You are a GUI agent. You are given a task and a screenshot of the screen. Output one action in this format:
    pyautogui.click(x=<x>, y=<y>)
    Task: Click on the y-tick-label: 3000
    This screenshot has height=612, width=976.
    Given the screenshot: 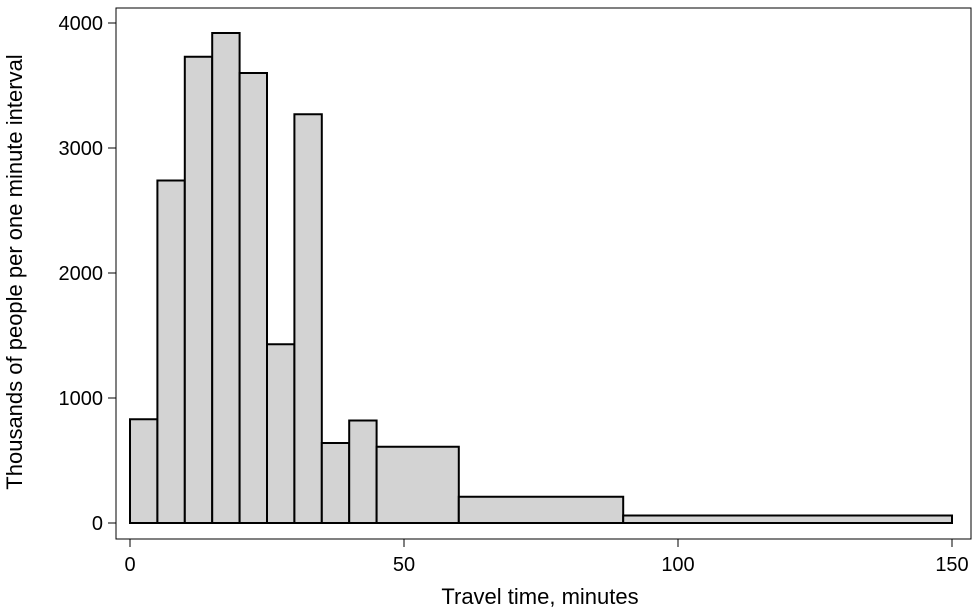 What is the action you would take?
    pyautogui.click(x=81, y=149)
    